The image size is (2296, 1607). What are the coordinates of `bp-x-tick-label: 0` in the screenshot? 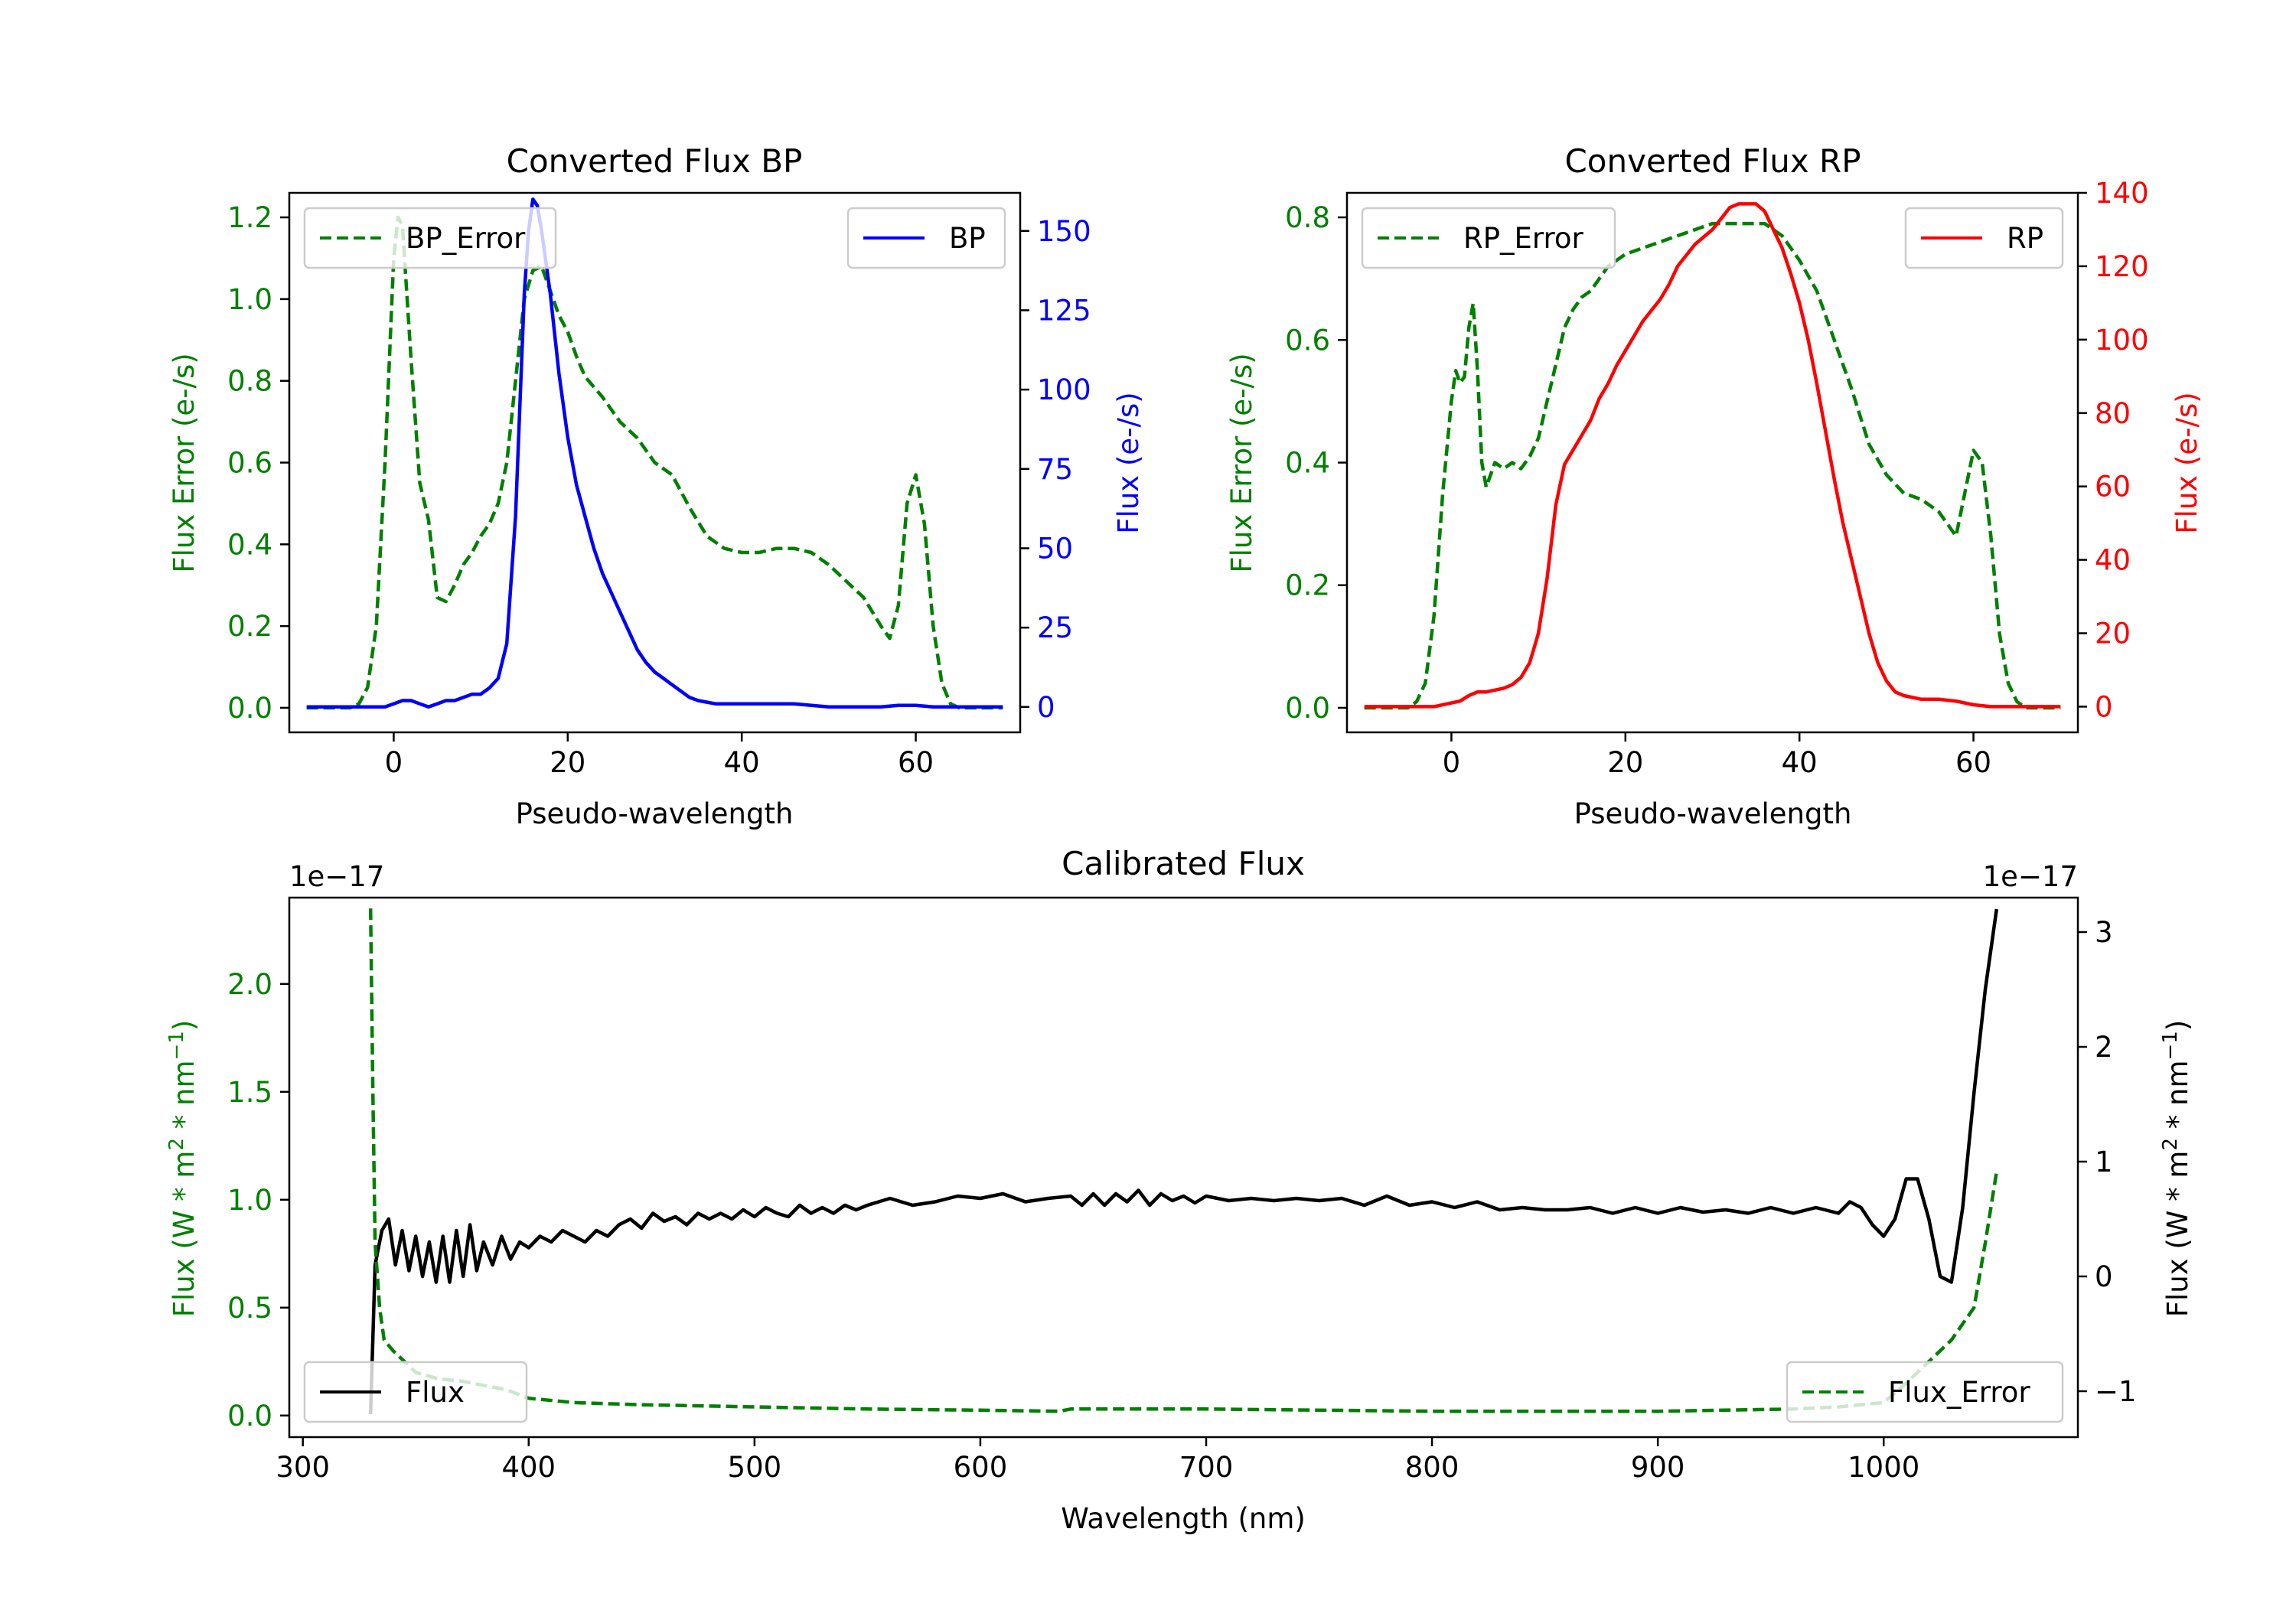 It's located at (394, 762).